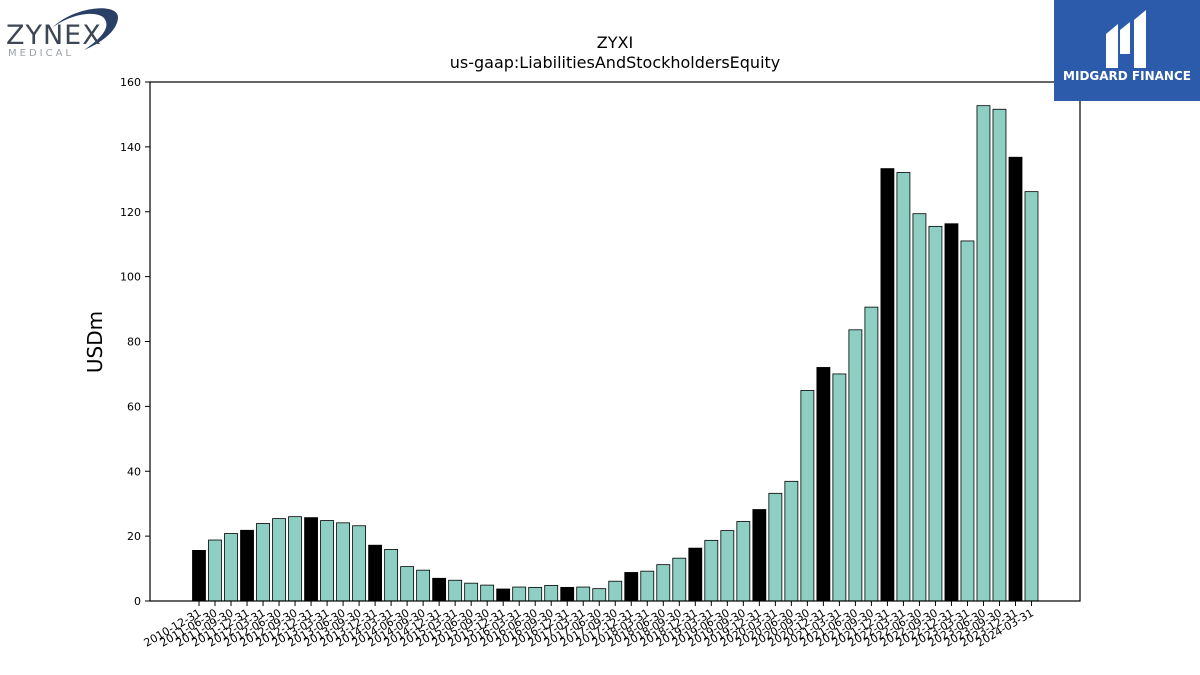  What do you see at coordinates (130, 147) in the screenshot?
I see `y-tick-label: 140` at bounding box center [130, 147].